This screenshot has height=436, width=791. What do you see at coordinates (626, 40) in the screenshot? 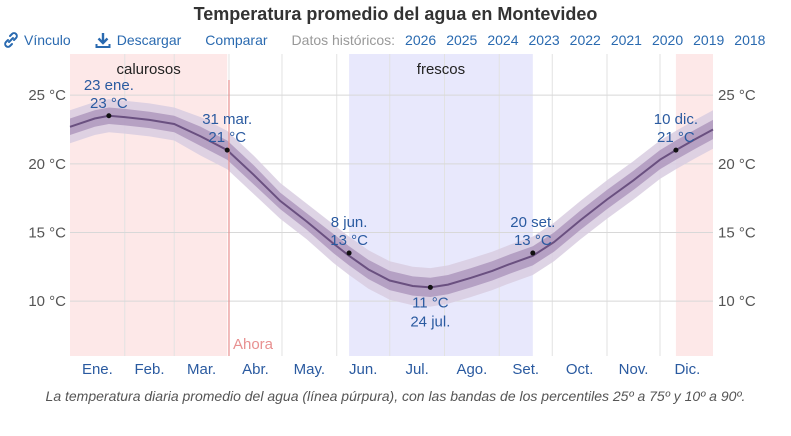
I see `year-link-2021: 2021` at bounding box center [626, 40].